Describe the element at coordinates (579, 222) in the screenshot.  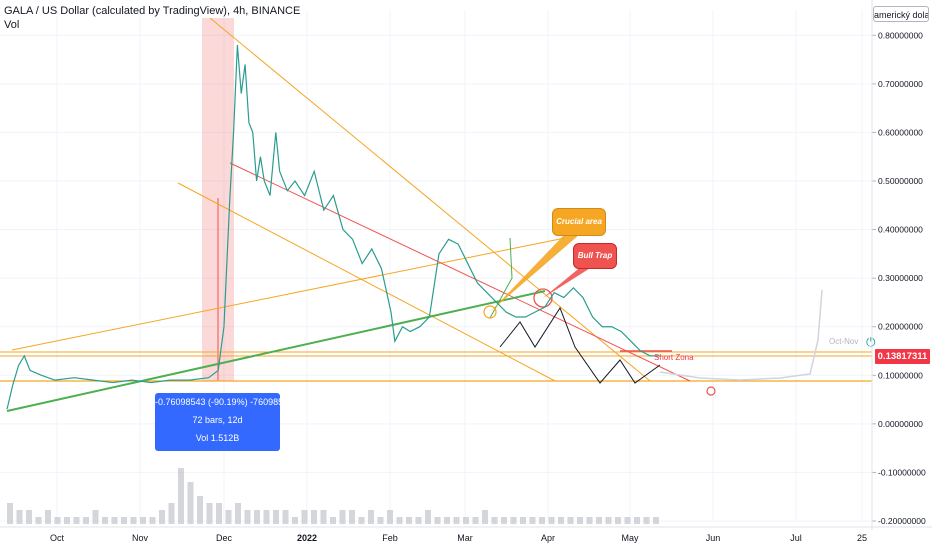
I see `crucial-area-callout: Crucial area` at that location.